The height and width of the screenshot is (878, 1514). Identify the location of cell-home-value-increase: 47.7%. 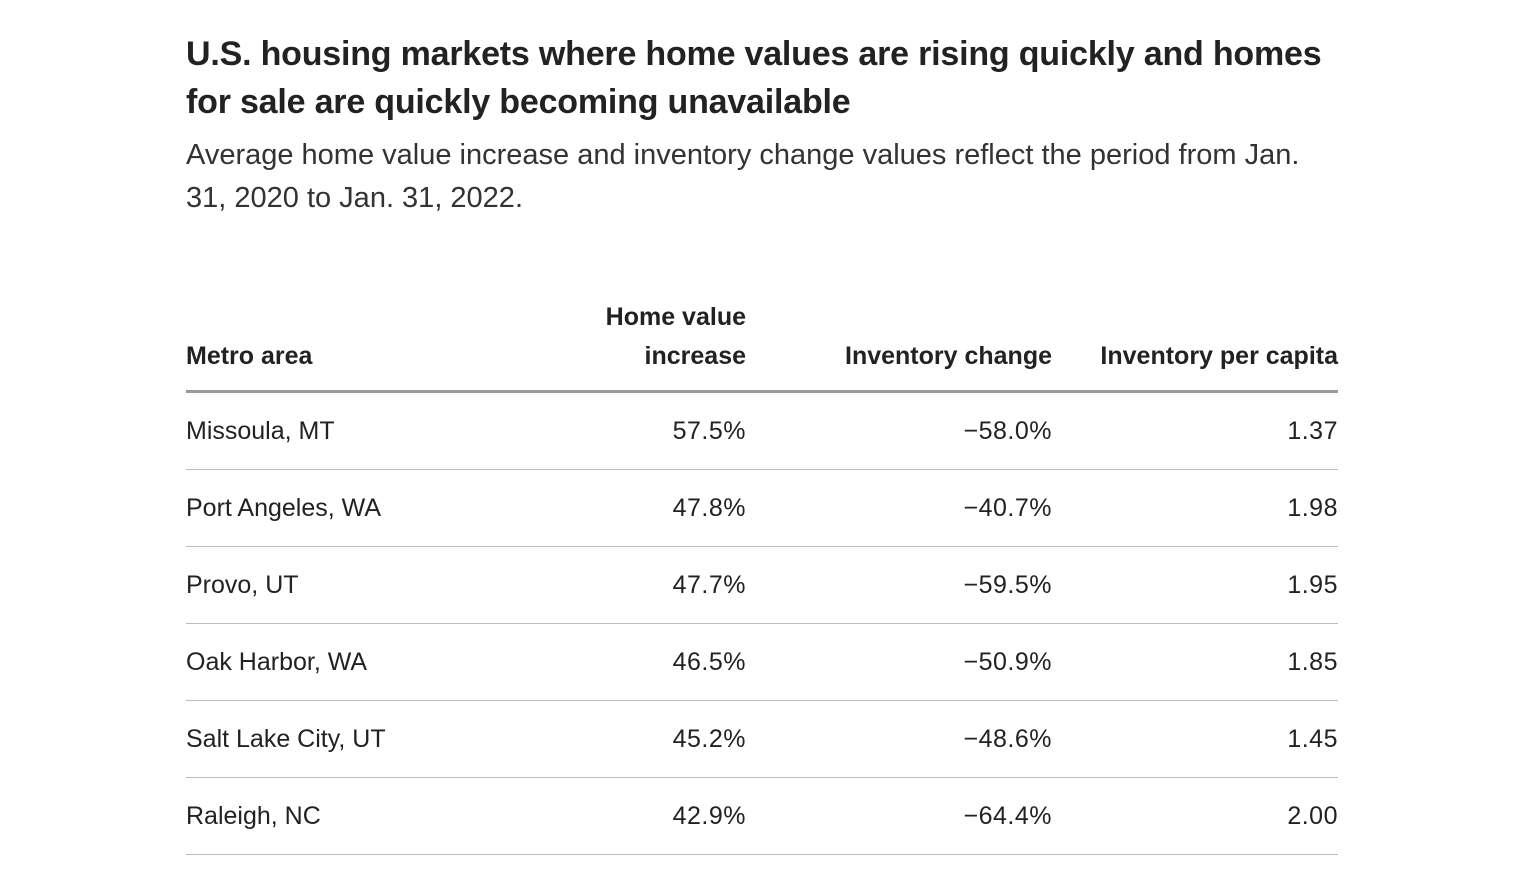
(631, 585).